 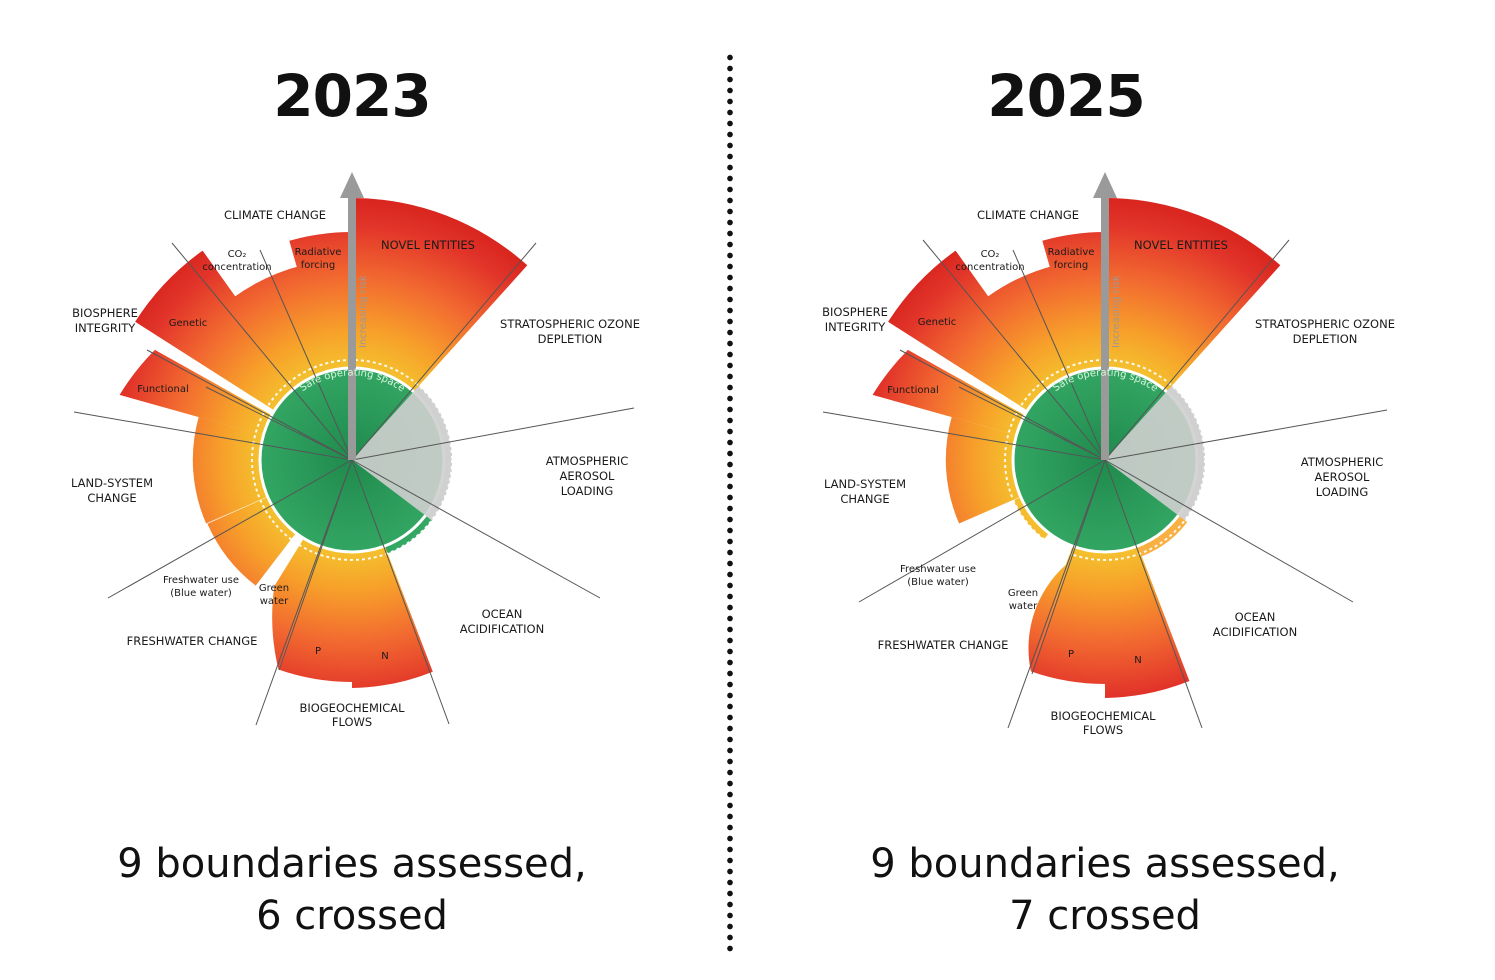 What do you see at coordinates (318, 651) in the screenshot?
I see `label-p-2023: P` at bounding box center [318, 651].